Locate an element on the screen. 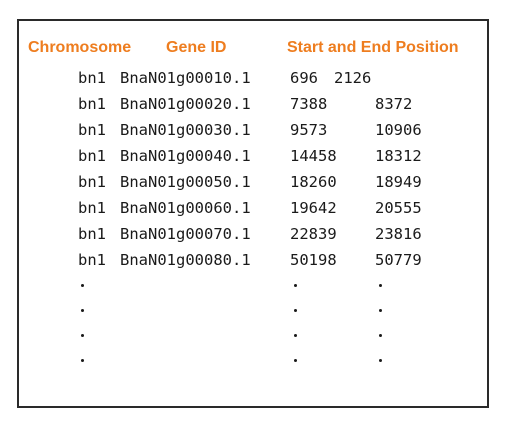  cell-gene-id: BnaN01g00060.1 is located at coordinates (185, 208).